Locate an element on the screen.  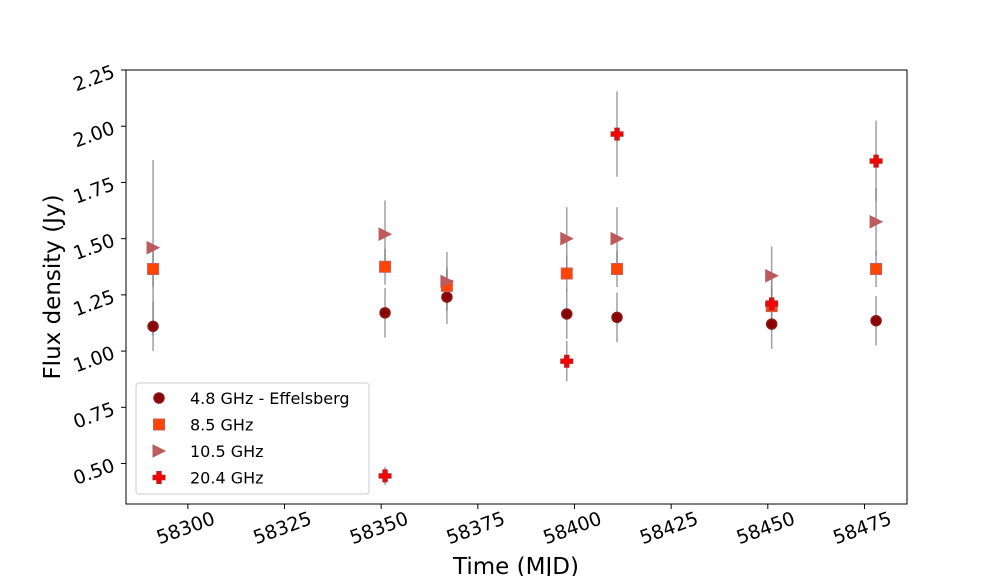
legend-label: 8.5 GHz is located at coordinates (221, 425).